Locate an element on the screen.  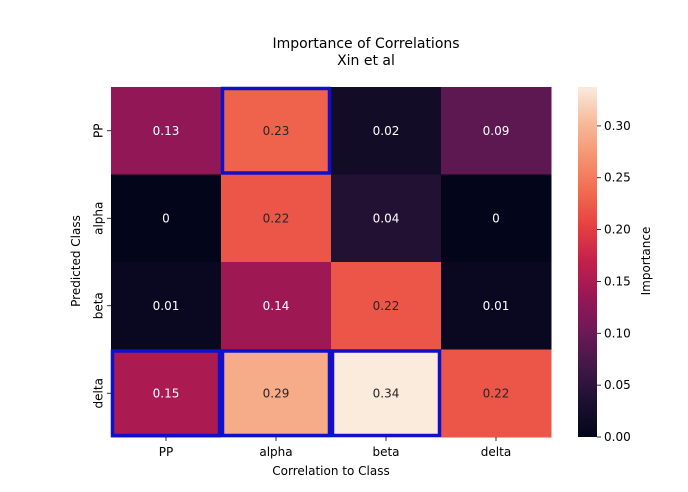
x-tick-label: alpha is located at coordinates (275, 452).